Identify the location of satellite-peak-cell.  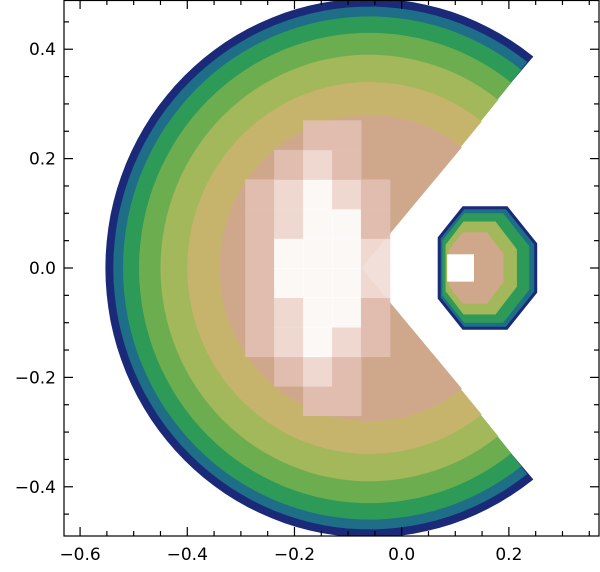
(460, 268).